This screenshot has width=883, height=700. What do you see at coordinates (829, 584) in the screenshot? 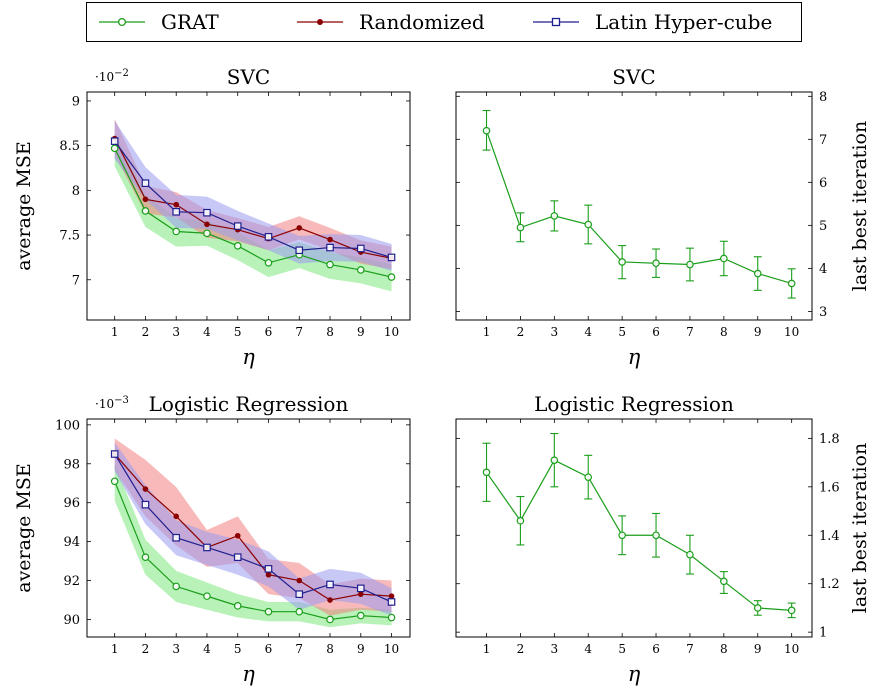
I see `y-tick-label: 1.2` at bounding box center [829, 584].